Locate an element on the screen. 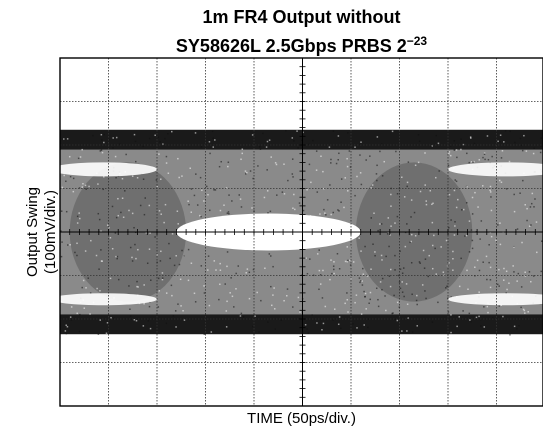  low-level-trace is located at coordinates (301, 324).